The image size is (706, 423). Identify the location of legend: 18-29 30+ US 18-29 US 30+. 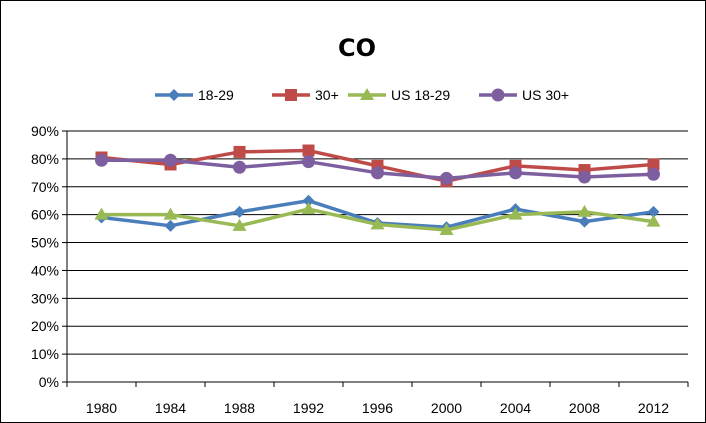
(362, 95).